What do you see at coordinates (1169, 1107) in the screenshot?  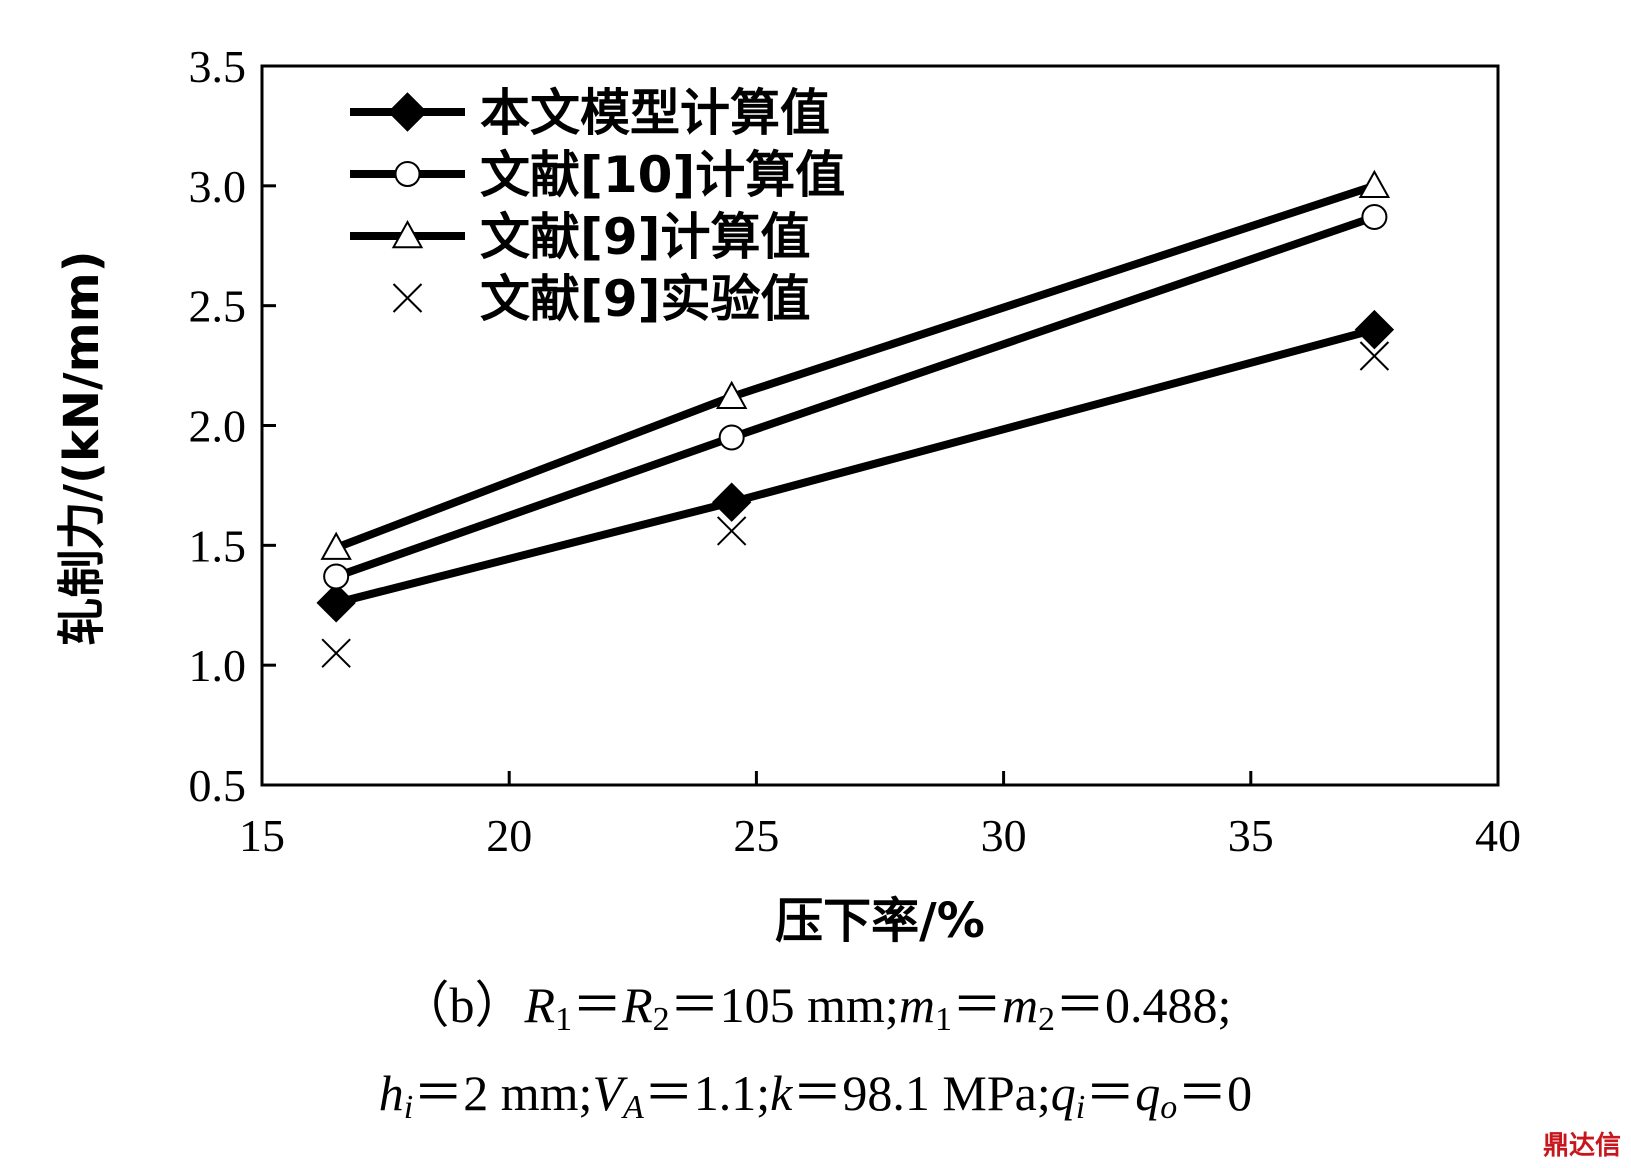 I see `caption-segment: o` at bounding box center [1169, 1107].